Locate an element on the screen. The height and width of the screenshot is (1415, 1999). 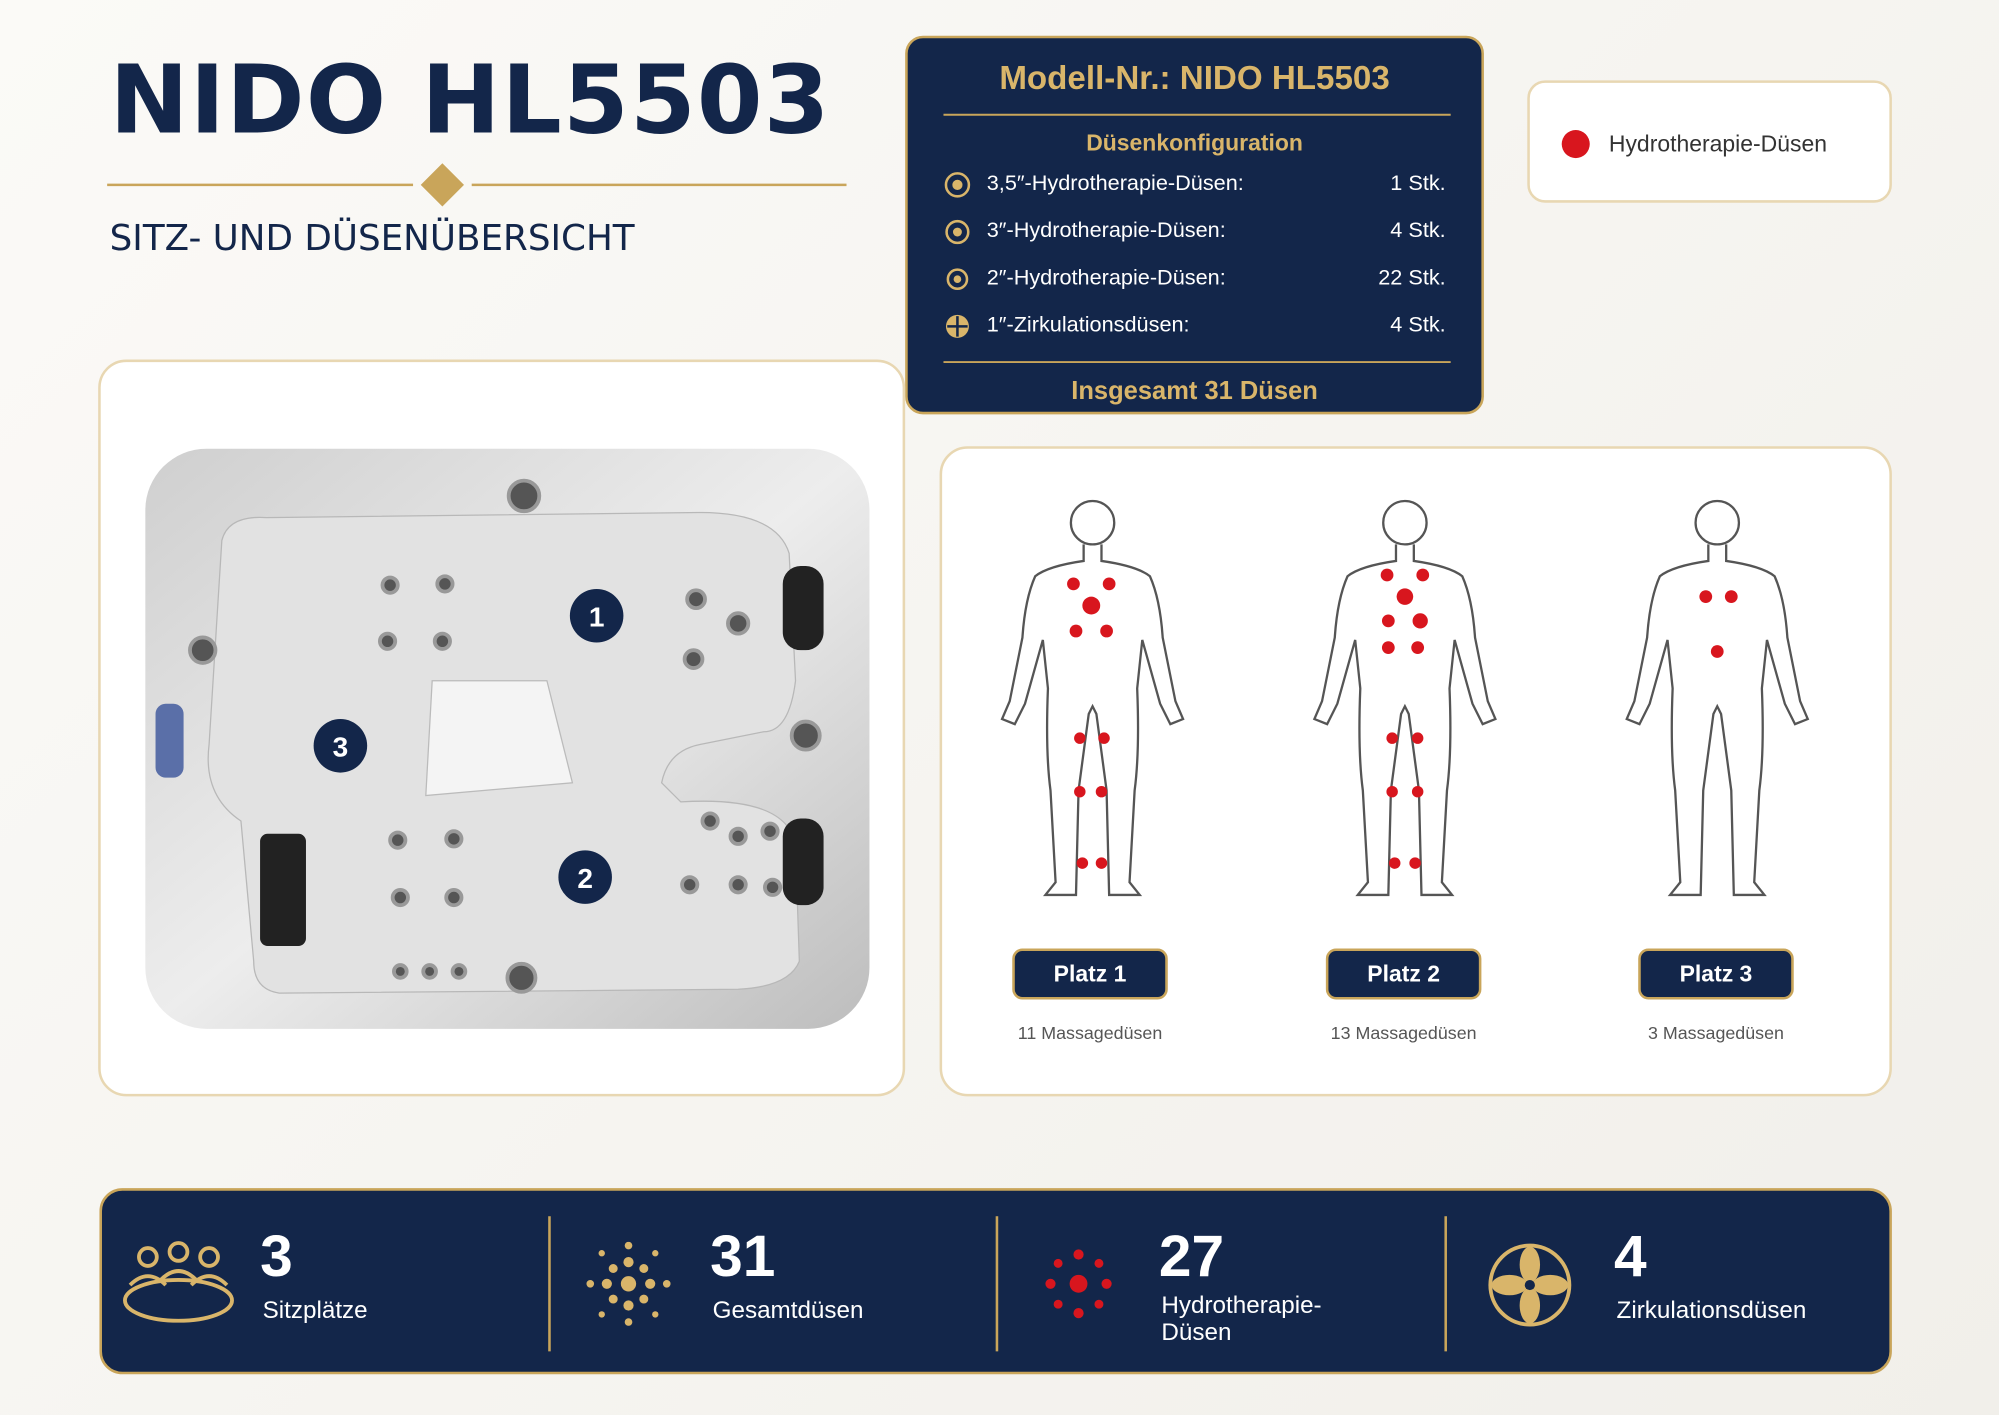
legend-label: Hydrotherapie-Düsen is located at coordinates (1718, 144).